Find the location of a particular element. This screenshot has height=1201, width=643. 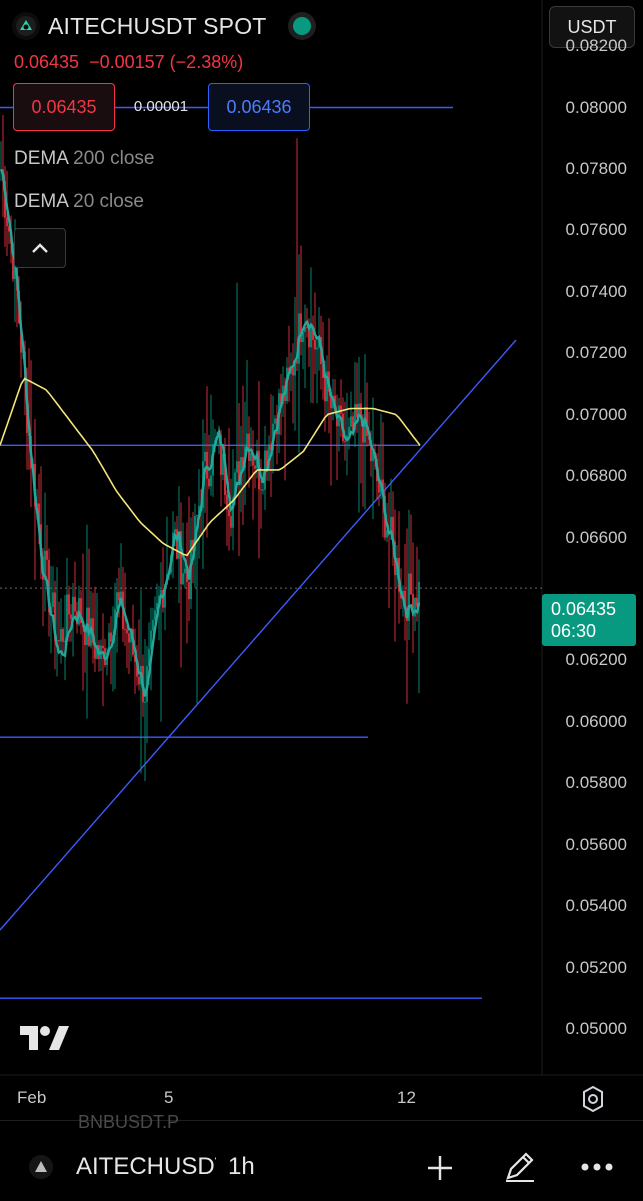

collapse-legend-button is located at coordinates (40, 248).